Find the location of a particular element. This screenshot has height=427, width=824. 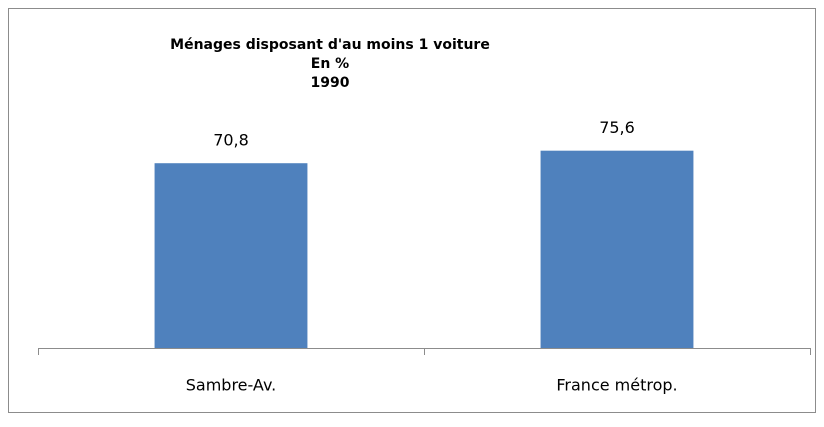

x-tick-label: France métrop. is located at coordinates (616, 385).